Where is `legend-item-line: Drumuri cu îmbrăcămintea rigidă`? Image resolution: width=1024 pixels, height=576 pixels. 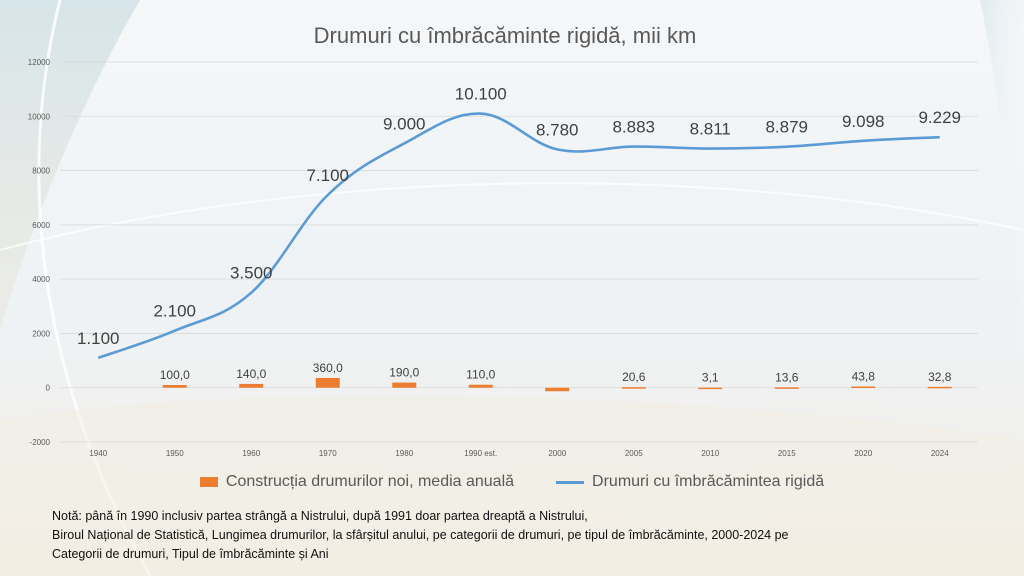
legend-item-line: Drumuri cu îmbrăcămintea rigidă is located at coordinates (690, 482).